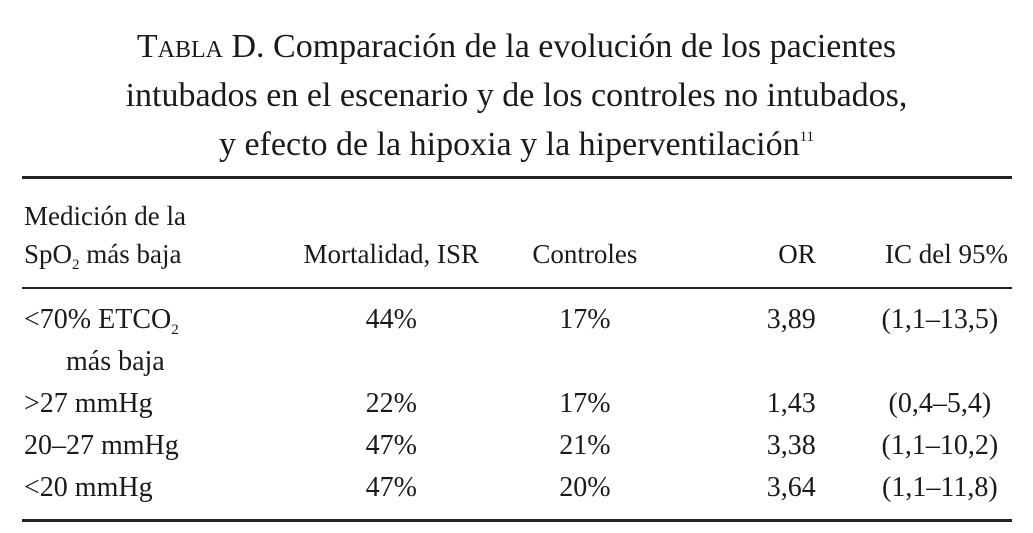  Describe the element at coordinates (517, 494) in the screenshot. I see `table-row: <20 mmHg 47% 20% 3,64 (1,1–11,8)` at that location.